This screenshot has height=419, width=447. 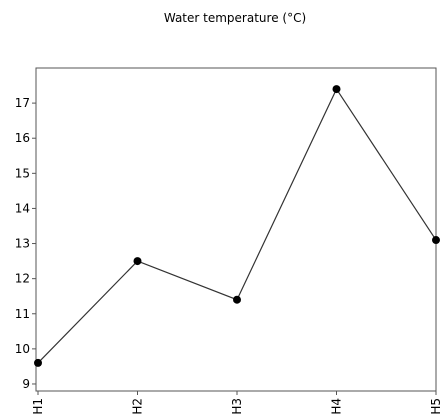 I want to click on y-tick-label: 15, so click(x=22, y=173).